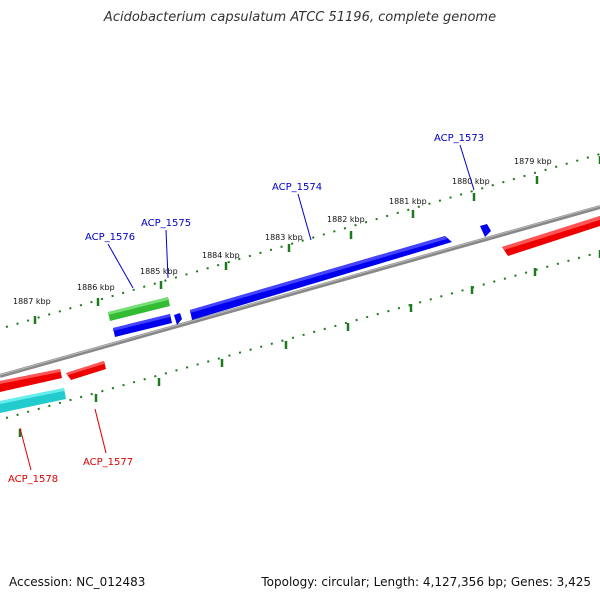 Image resolution: width=600 pixels, height=600 pixels. Describe the element at coordinates (459, 138) in the screenshot. I see `gene-label: ACP_1573` at that location.